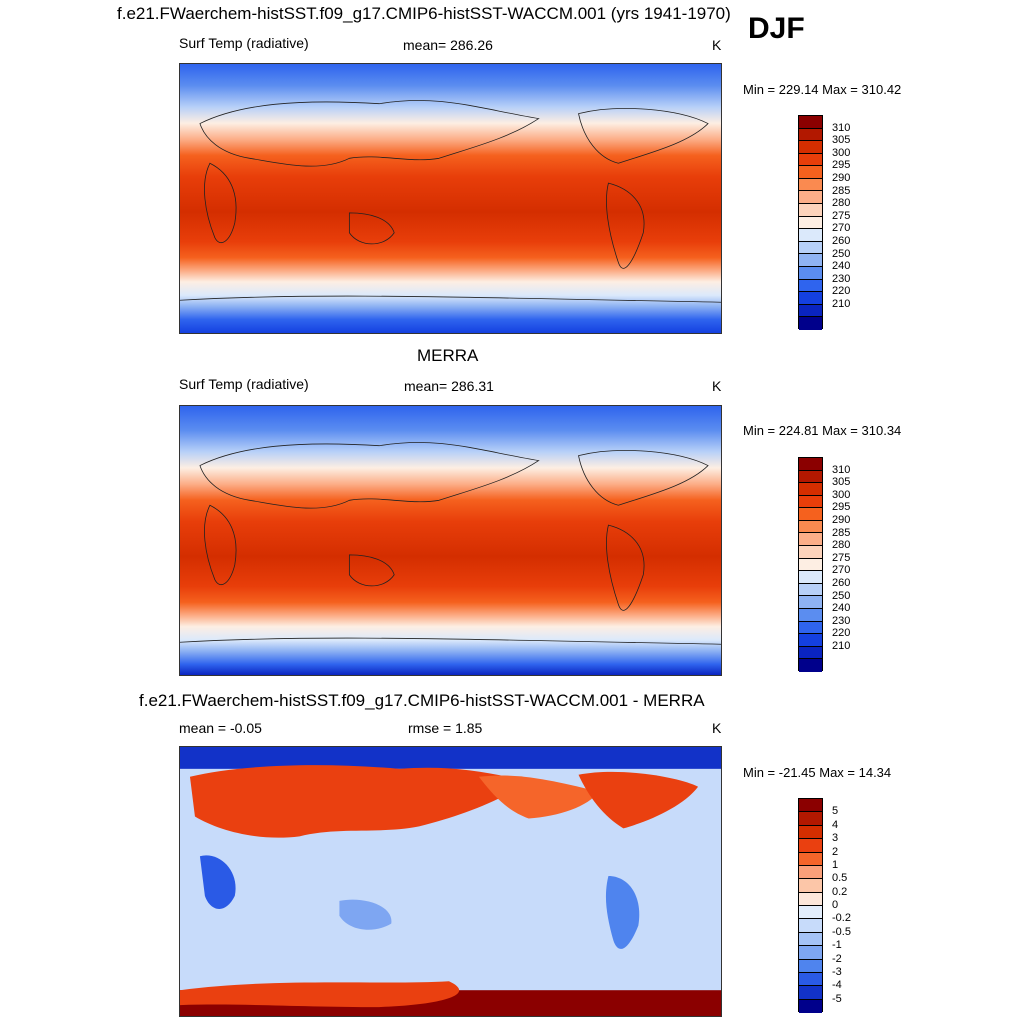 This screenshot has width=1024, height=1024. I want to click on panel-3-namerica-warm, so click(638, 800).